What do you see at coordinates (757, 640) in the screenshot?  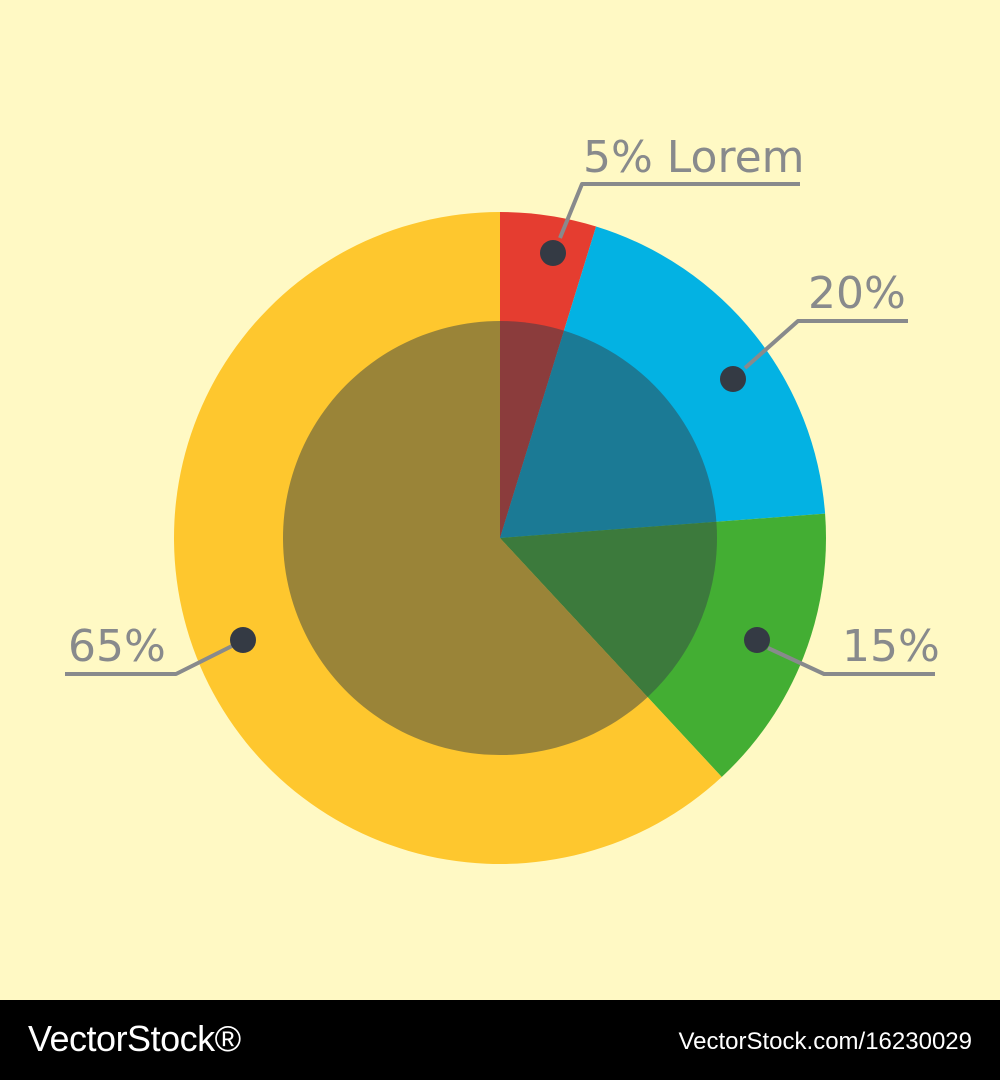 I see `slice-2-marker-dot` at bounding box center [757, 640].